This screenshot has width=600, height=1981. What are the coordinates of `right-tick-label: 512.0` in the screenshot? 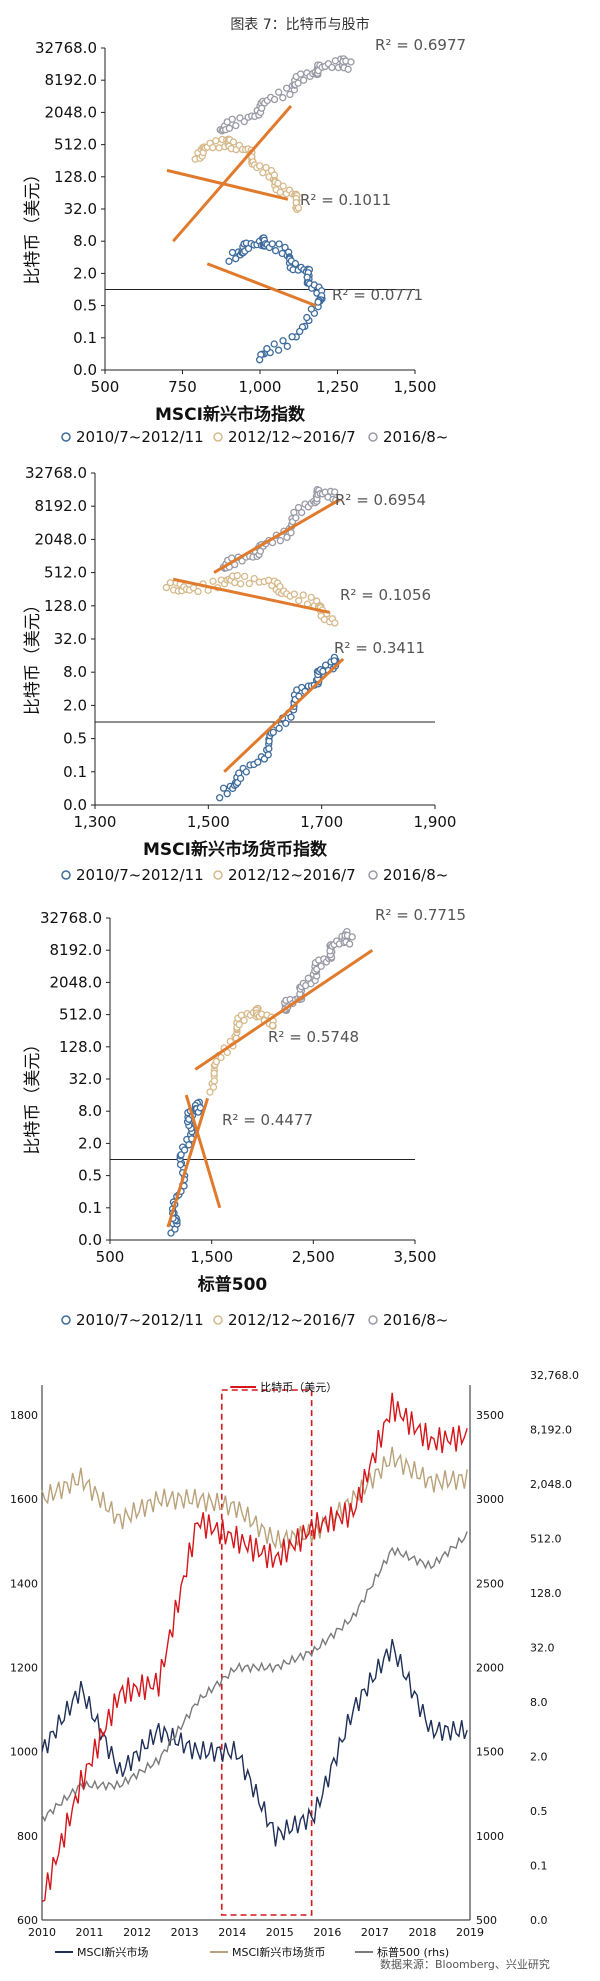 It's located at (546, 1539).